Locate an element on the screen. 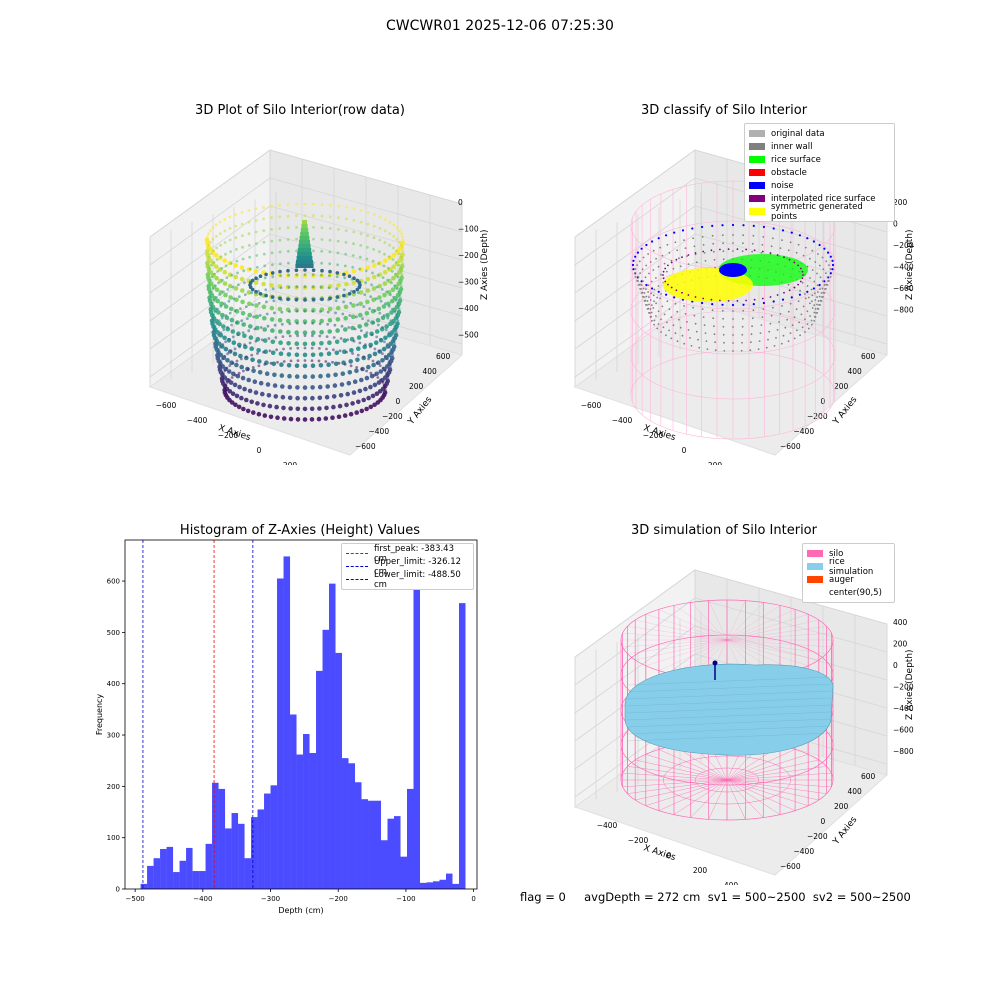 The width and height of the screenshot is (1000, 1000). y-tick-label: 200 is located at coordinates (416, 386).